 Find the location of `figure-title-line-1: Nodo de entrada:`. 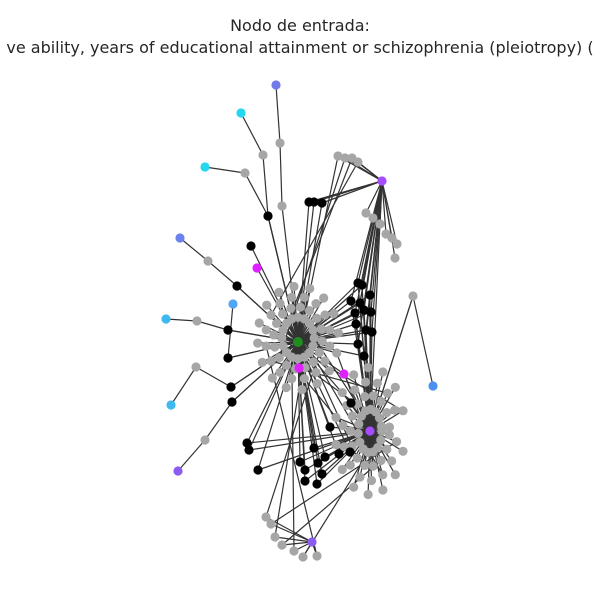

figure-title-line-1: Nodo de entrada: is located at coordinates (300, 25).